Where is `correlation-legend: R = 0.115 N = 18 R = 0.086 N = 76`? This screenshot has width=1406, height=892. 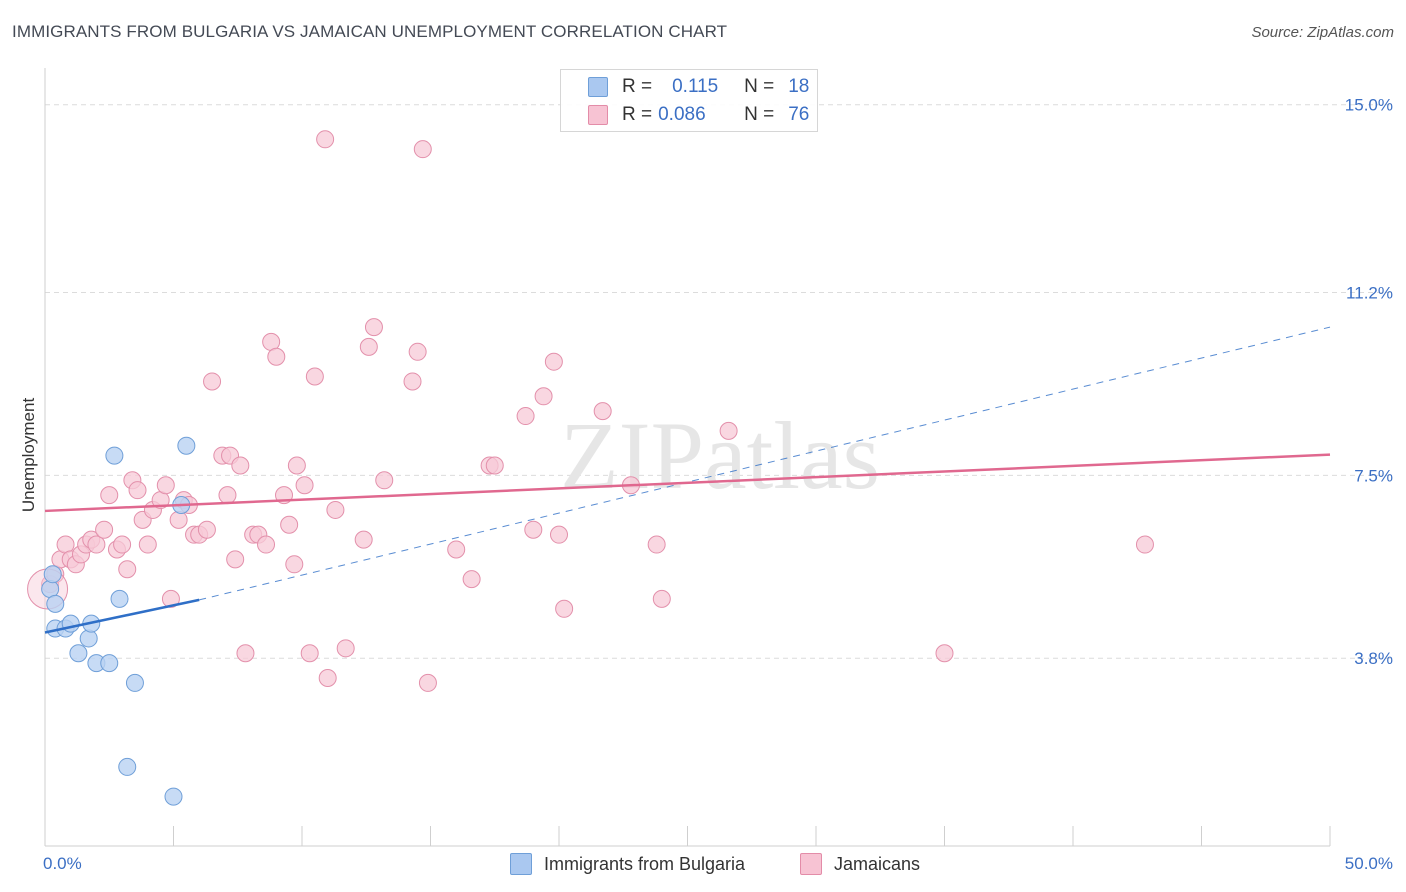 correlation-legend: R = 0.115 N = 18 R = 0.086 N = 76 is located at coordinates (689, 100).